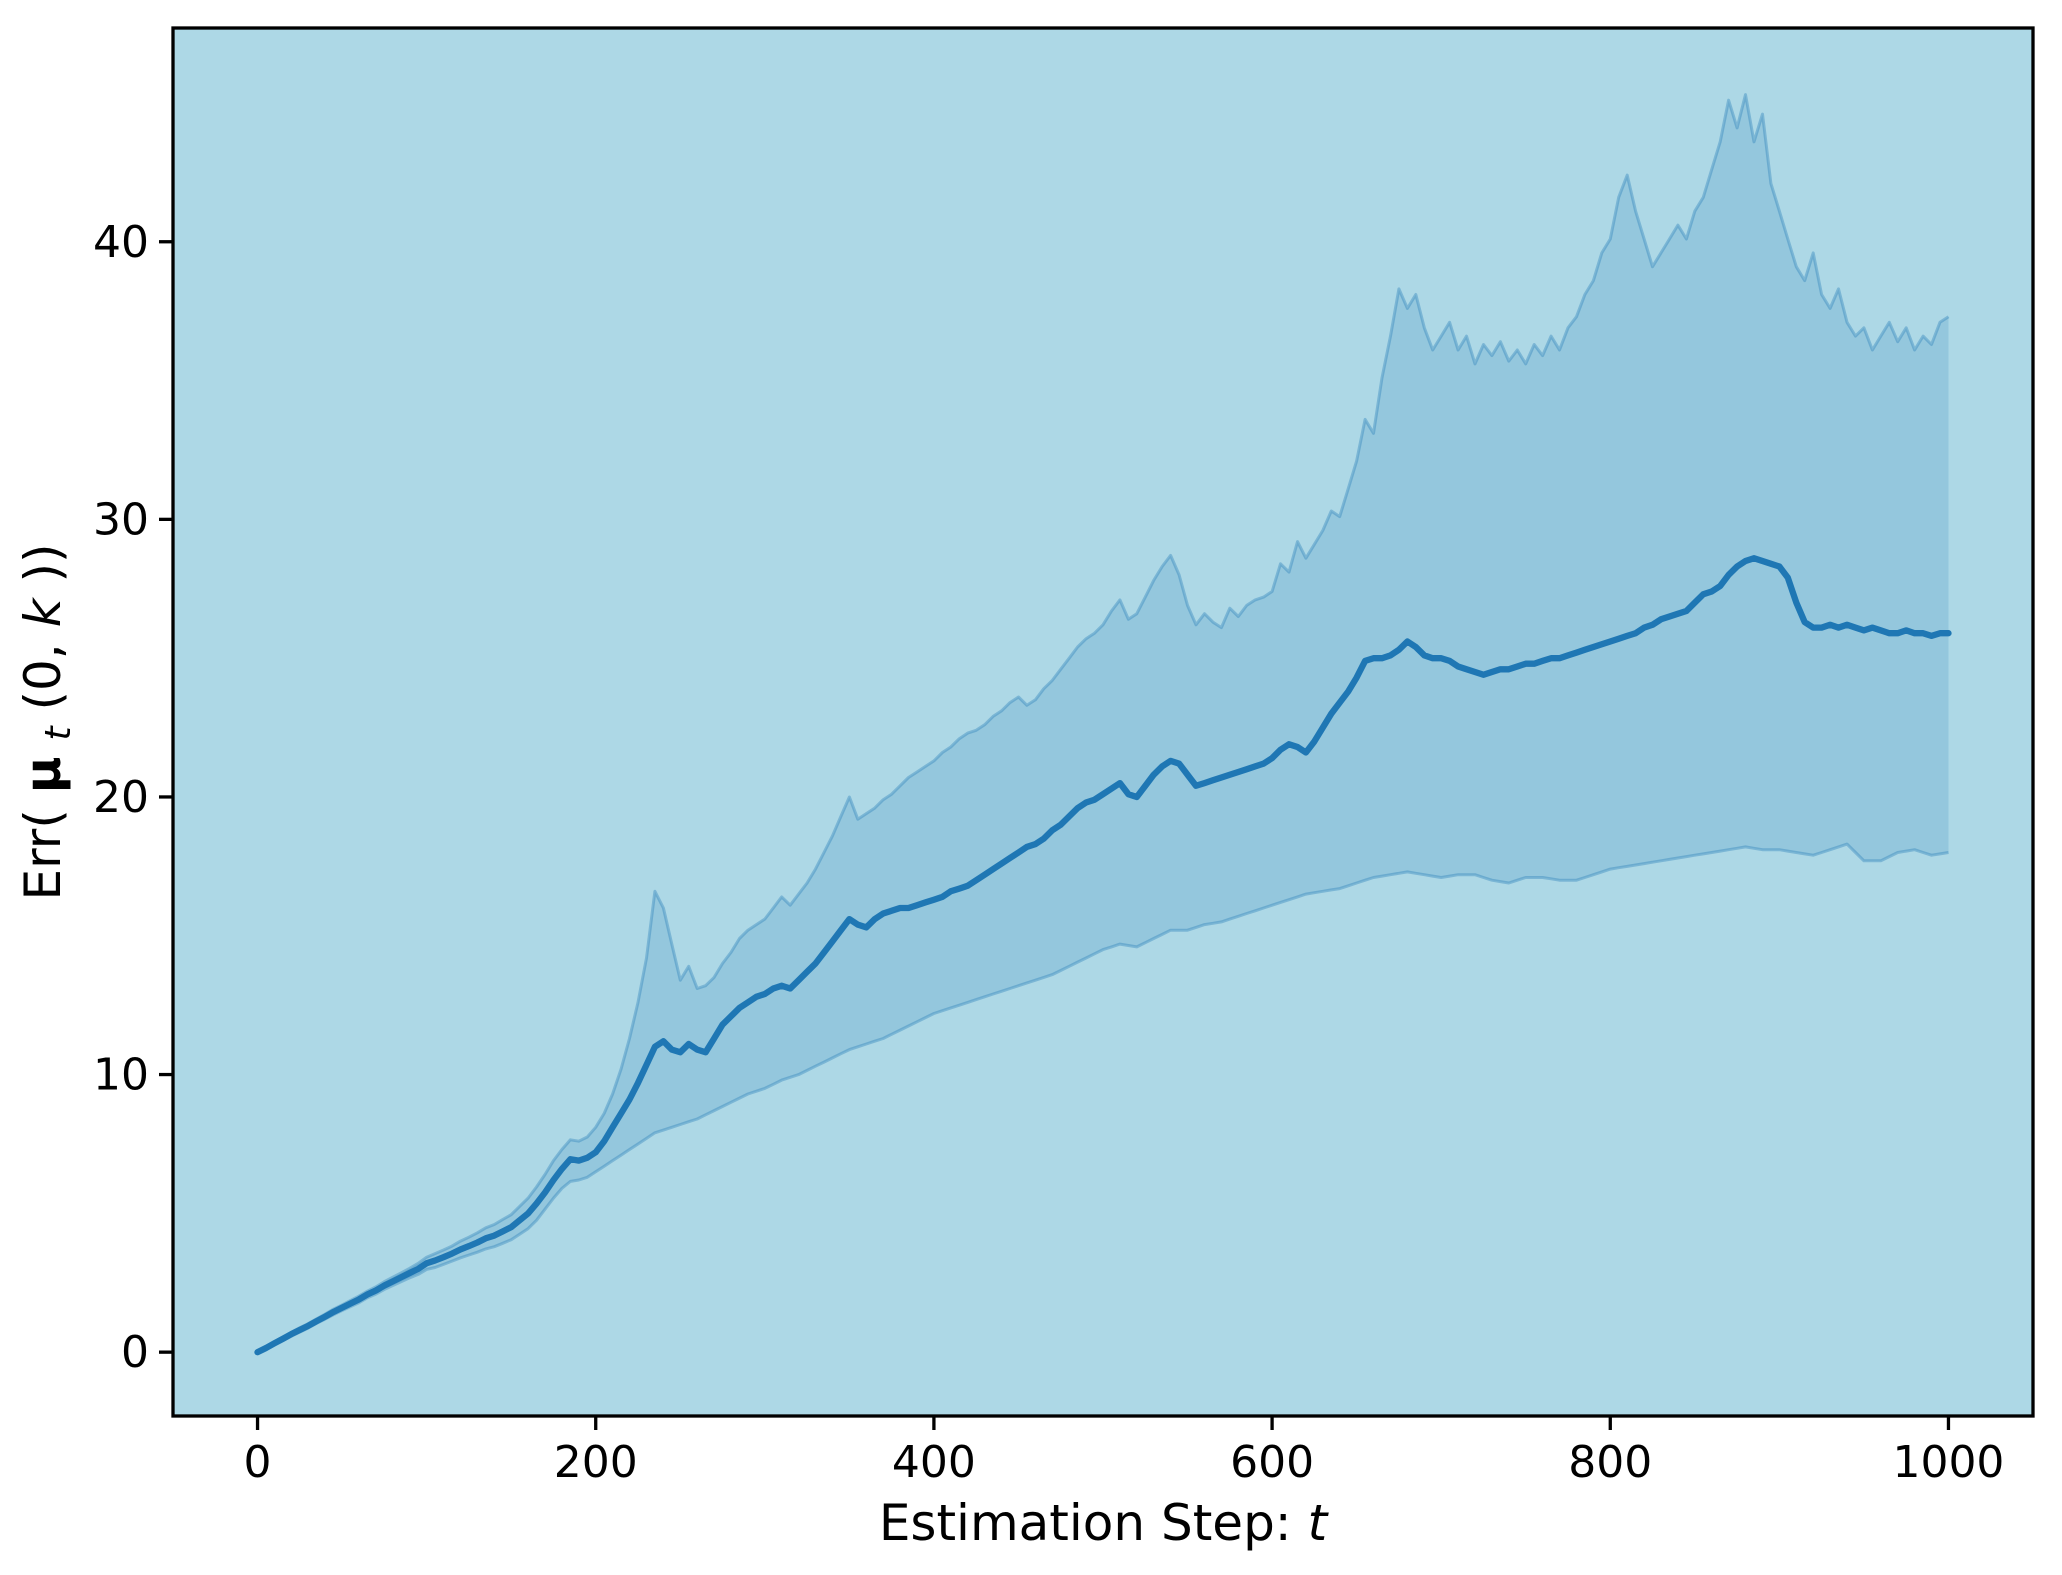  What do you see at coordinates (121, 242) in the screenshot?
I see `y-tick-label: 40` at bounding box center [121, 242].